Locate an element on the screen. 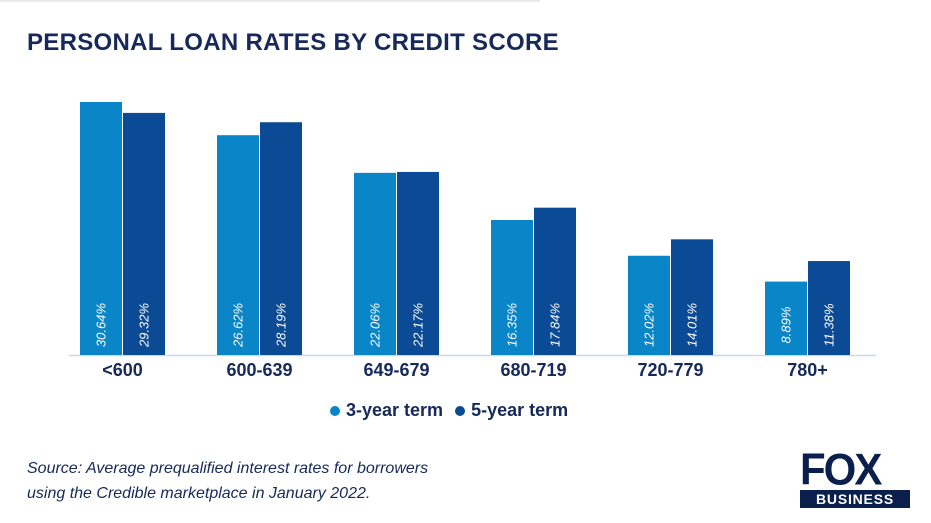 This screenshot has width=931, height=523. legend-item-3-year: 3-year term is located at coordinates (386, 410).